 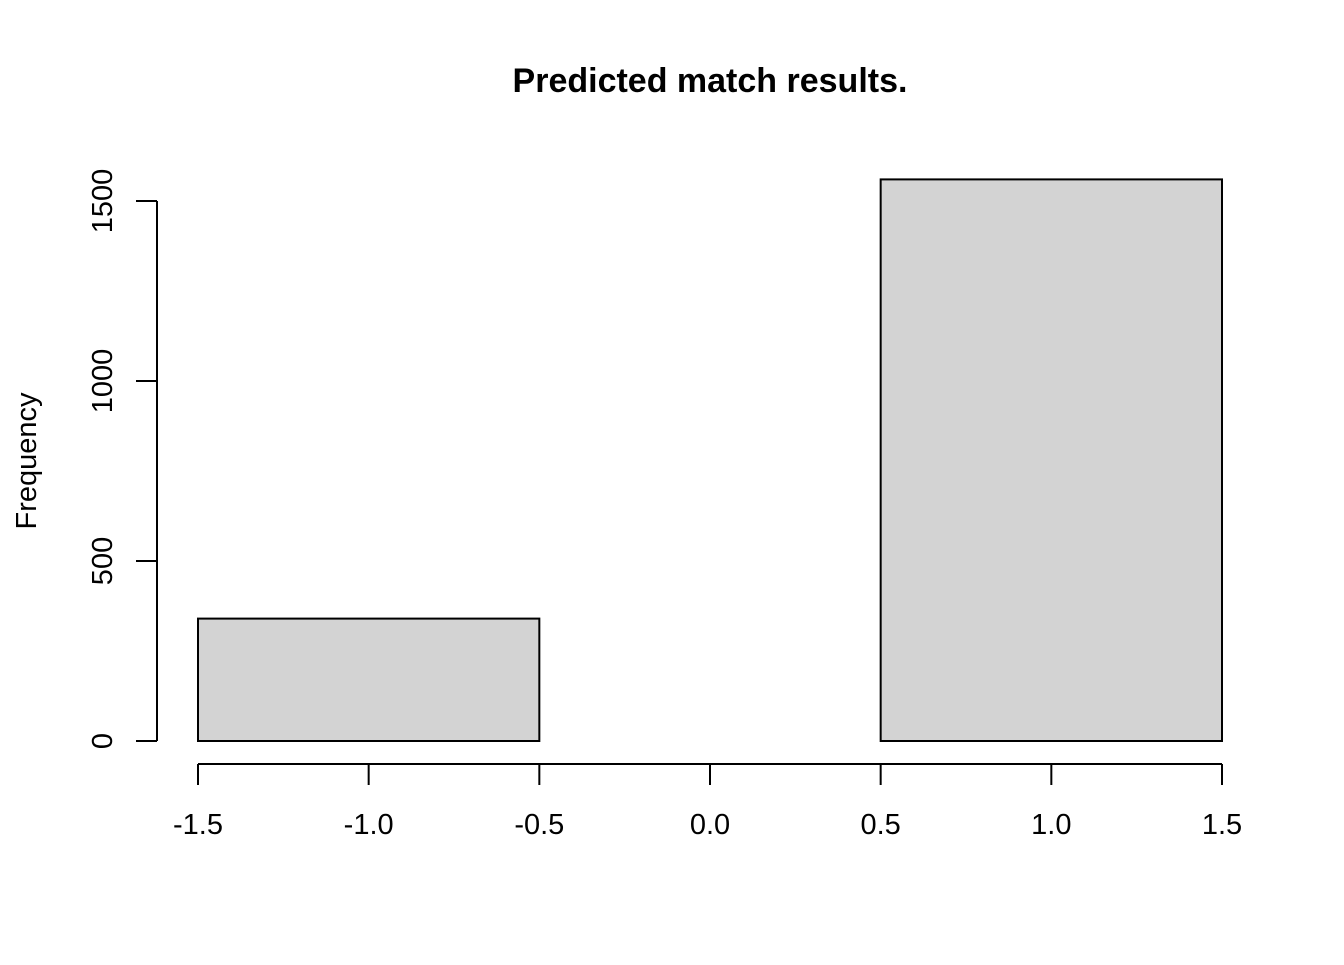 I want to click on y-axis-label: Frequency, so click(x=27, y=461).